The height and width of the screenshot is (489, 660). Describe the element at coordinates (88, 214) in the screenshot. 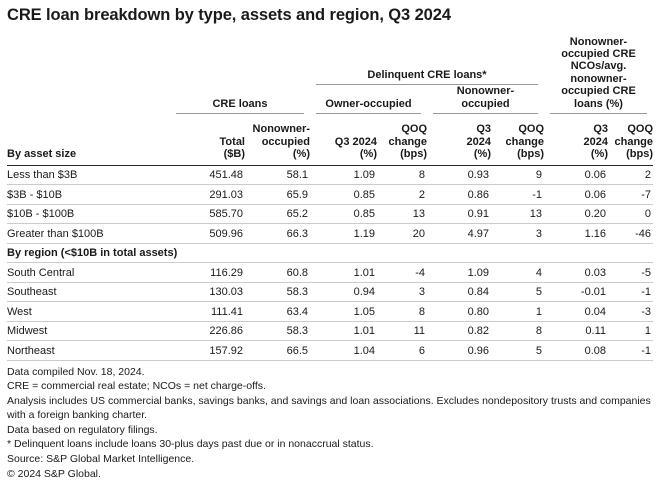

I see `table-cell: $10B - $100B` at that location.